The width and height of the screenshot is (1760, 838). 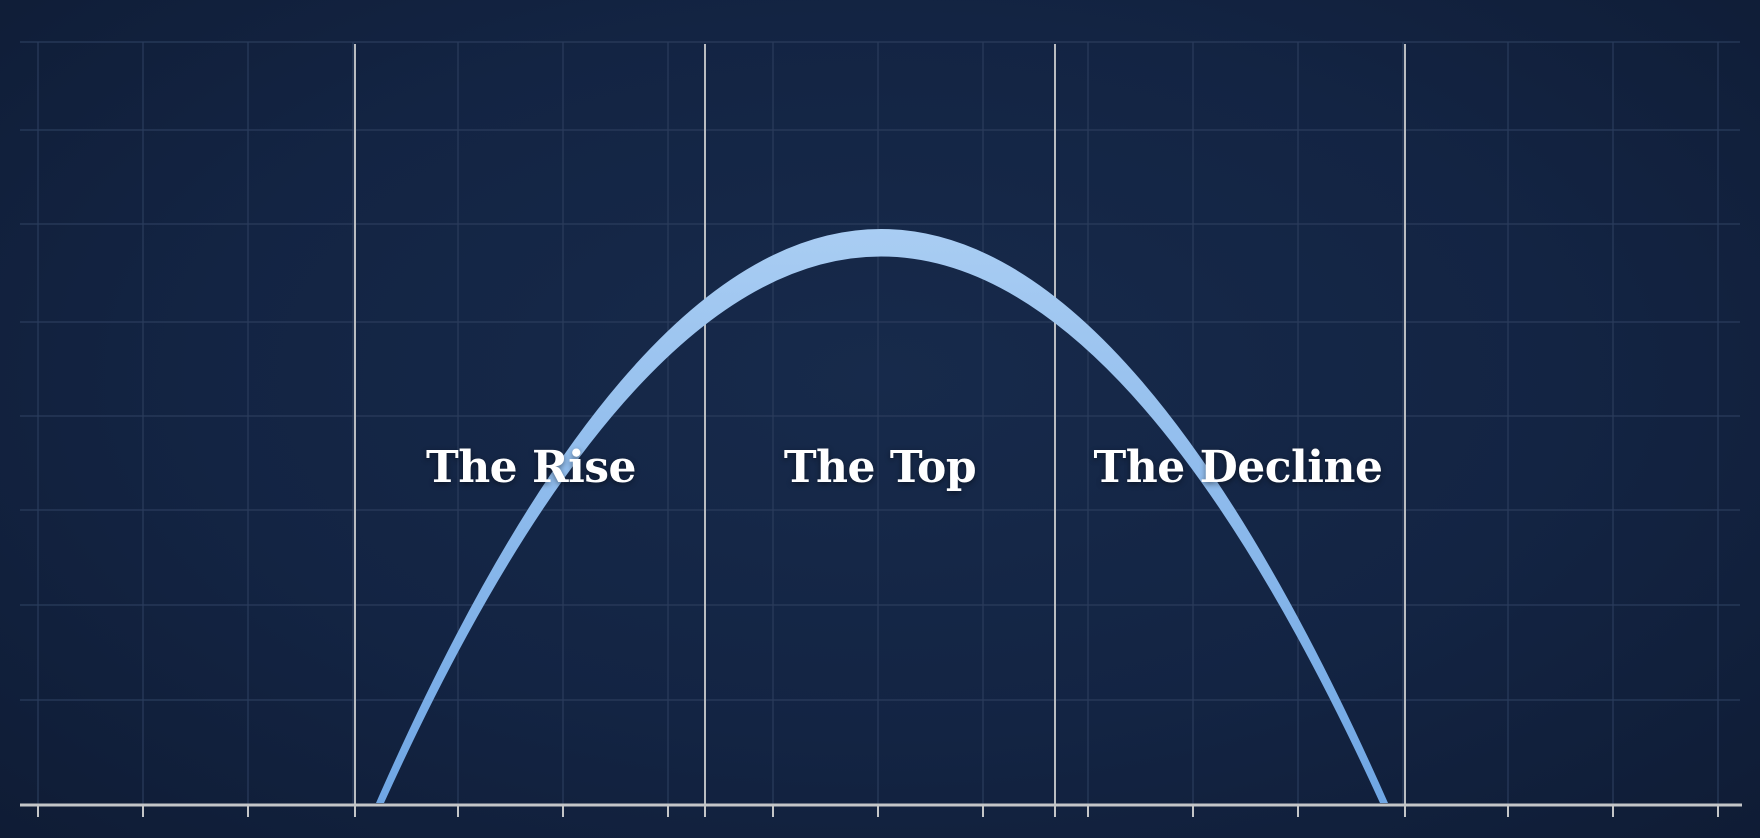 I want to click on phase-label-decline: The Decline, so click(x=1238, y=467).